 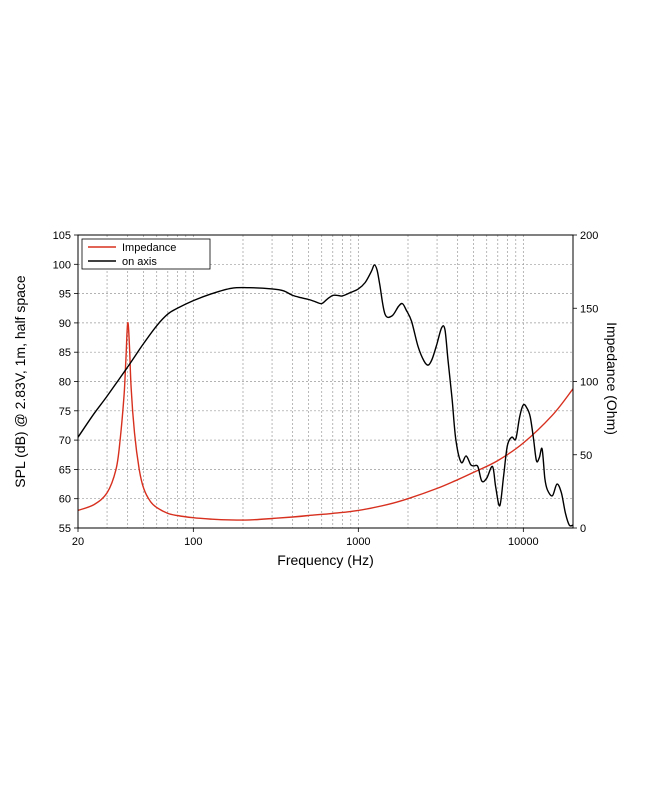 What do you see at coordinates (65, 324) in the screenshot?
I see `y-tick-label: 90` at bounding box center [65, 324].